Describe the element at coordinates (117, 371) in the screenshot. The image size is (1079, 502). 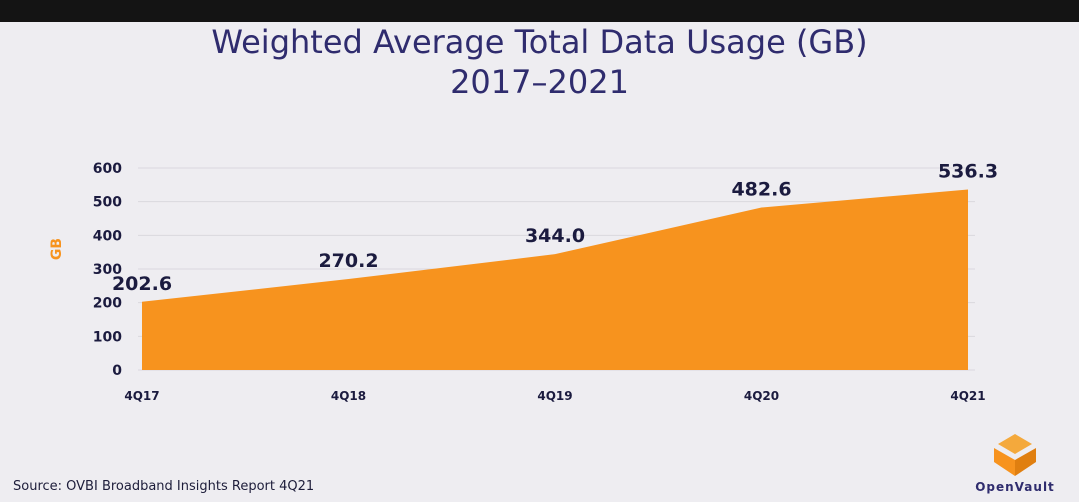
I see `y-tick-0: 0` at that location.